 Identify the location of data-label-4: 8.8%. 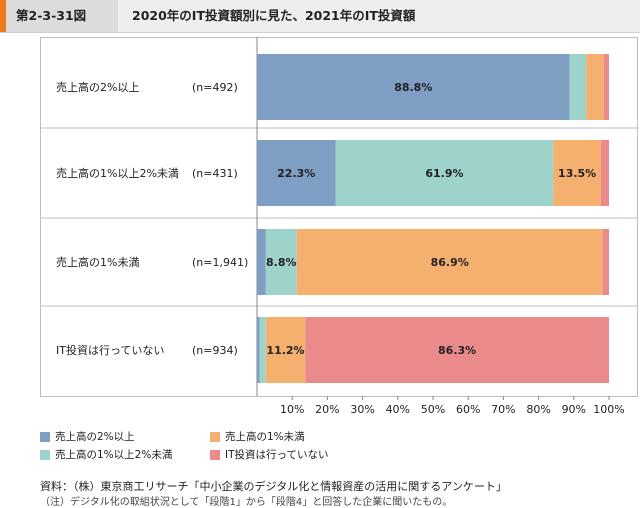
(281, 262).